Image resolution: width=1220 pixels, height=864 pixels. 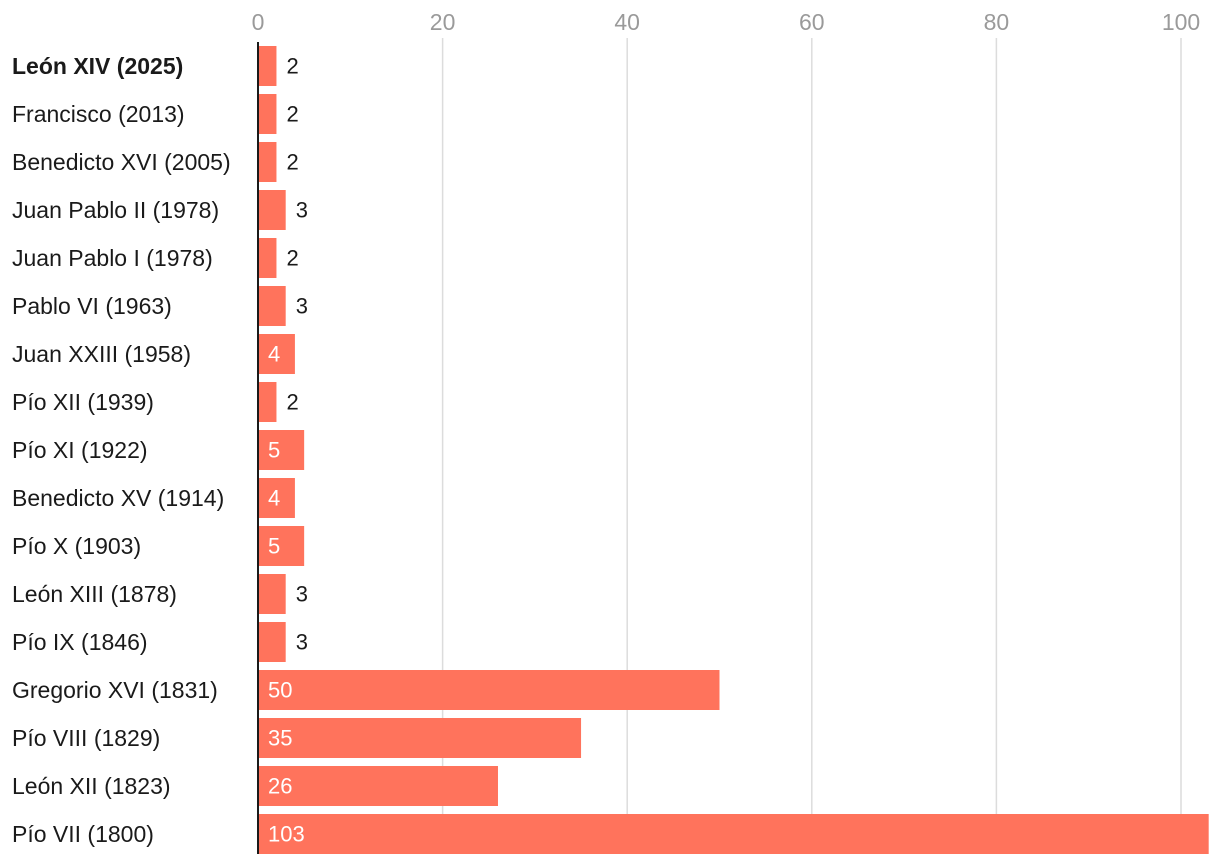 I want to click on category-label: León XIV (2025), so click(x=97, y=66).